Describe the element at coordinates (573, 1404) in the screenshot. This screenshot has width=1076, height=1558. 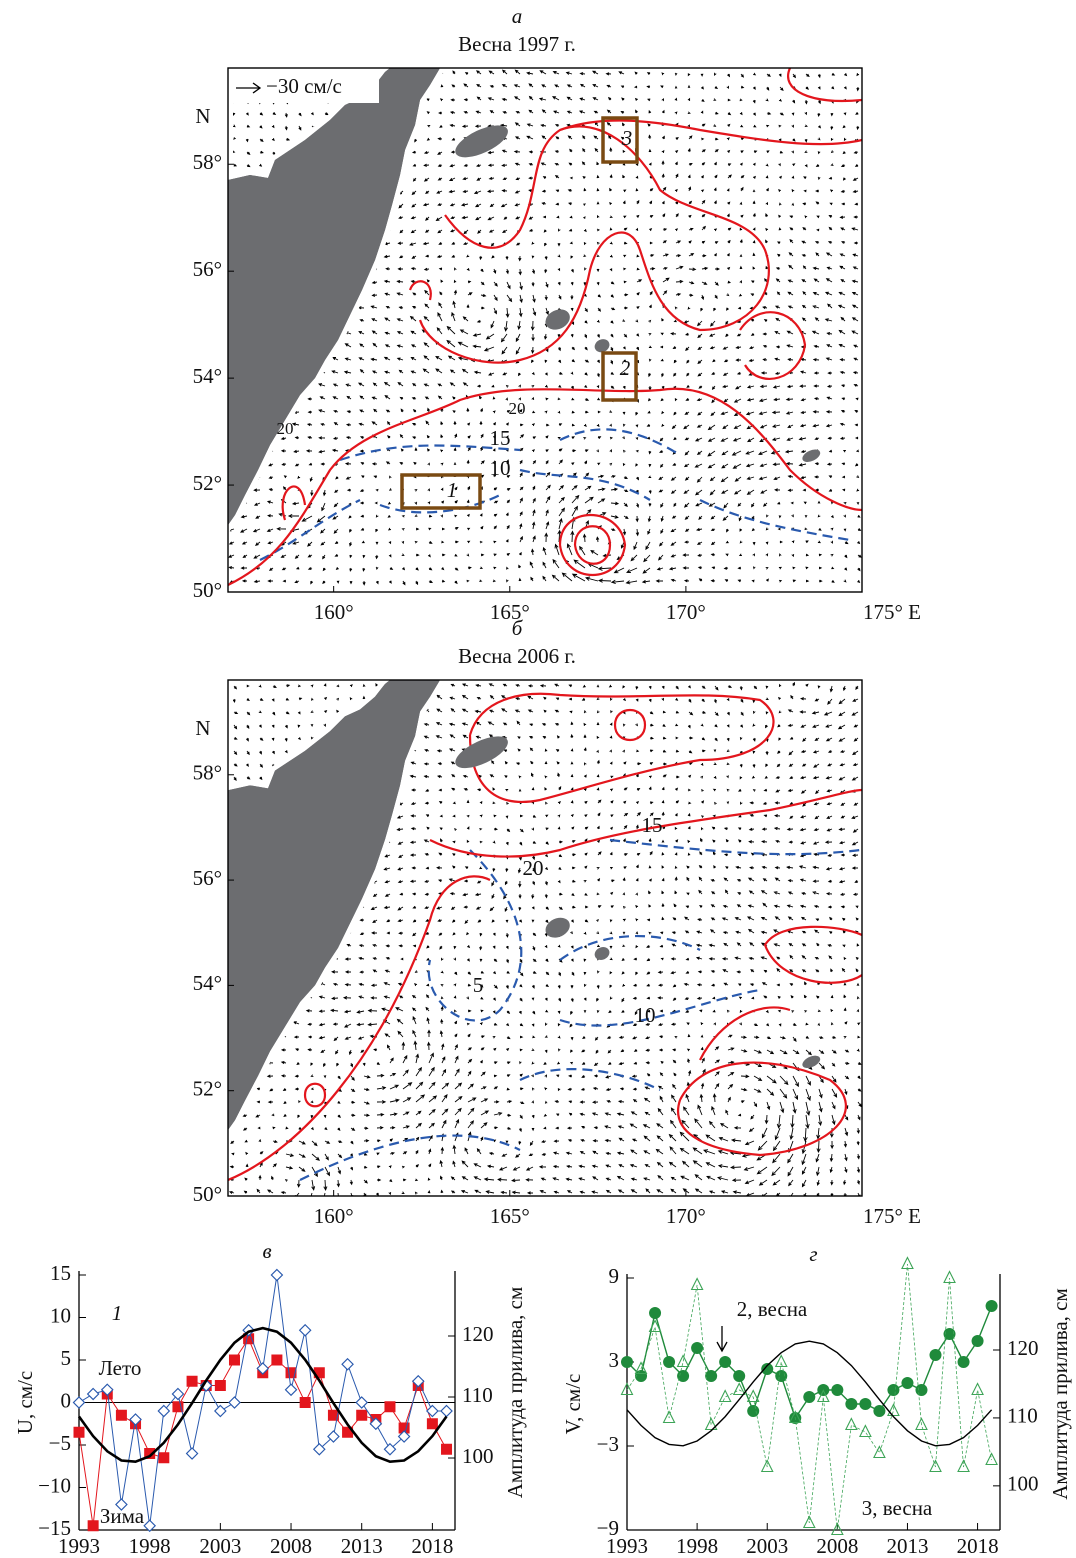
I see `y-axis-label: V, см/с` at that location.